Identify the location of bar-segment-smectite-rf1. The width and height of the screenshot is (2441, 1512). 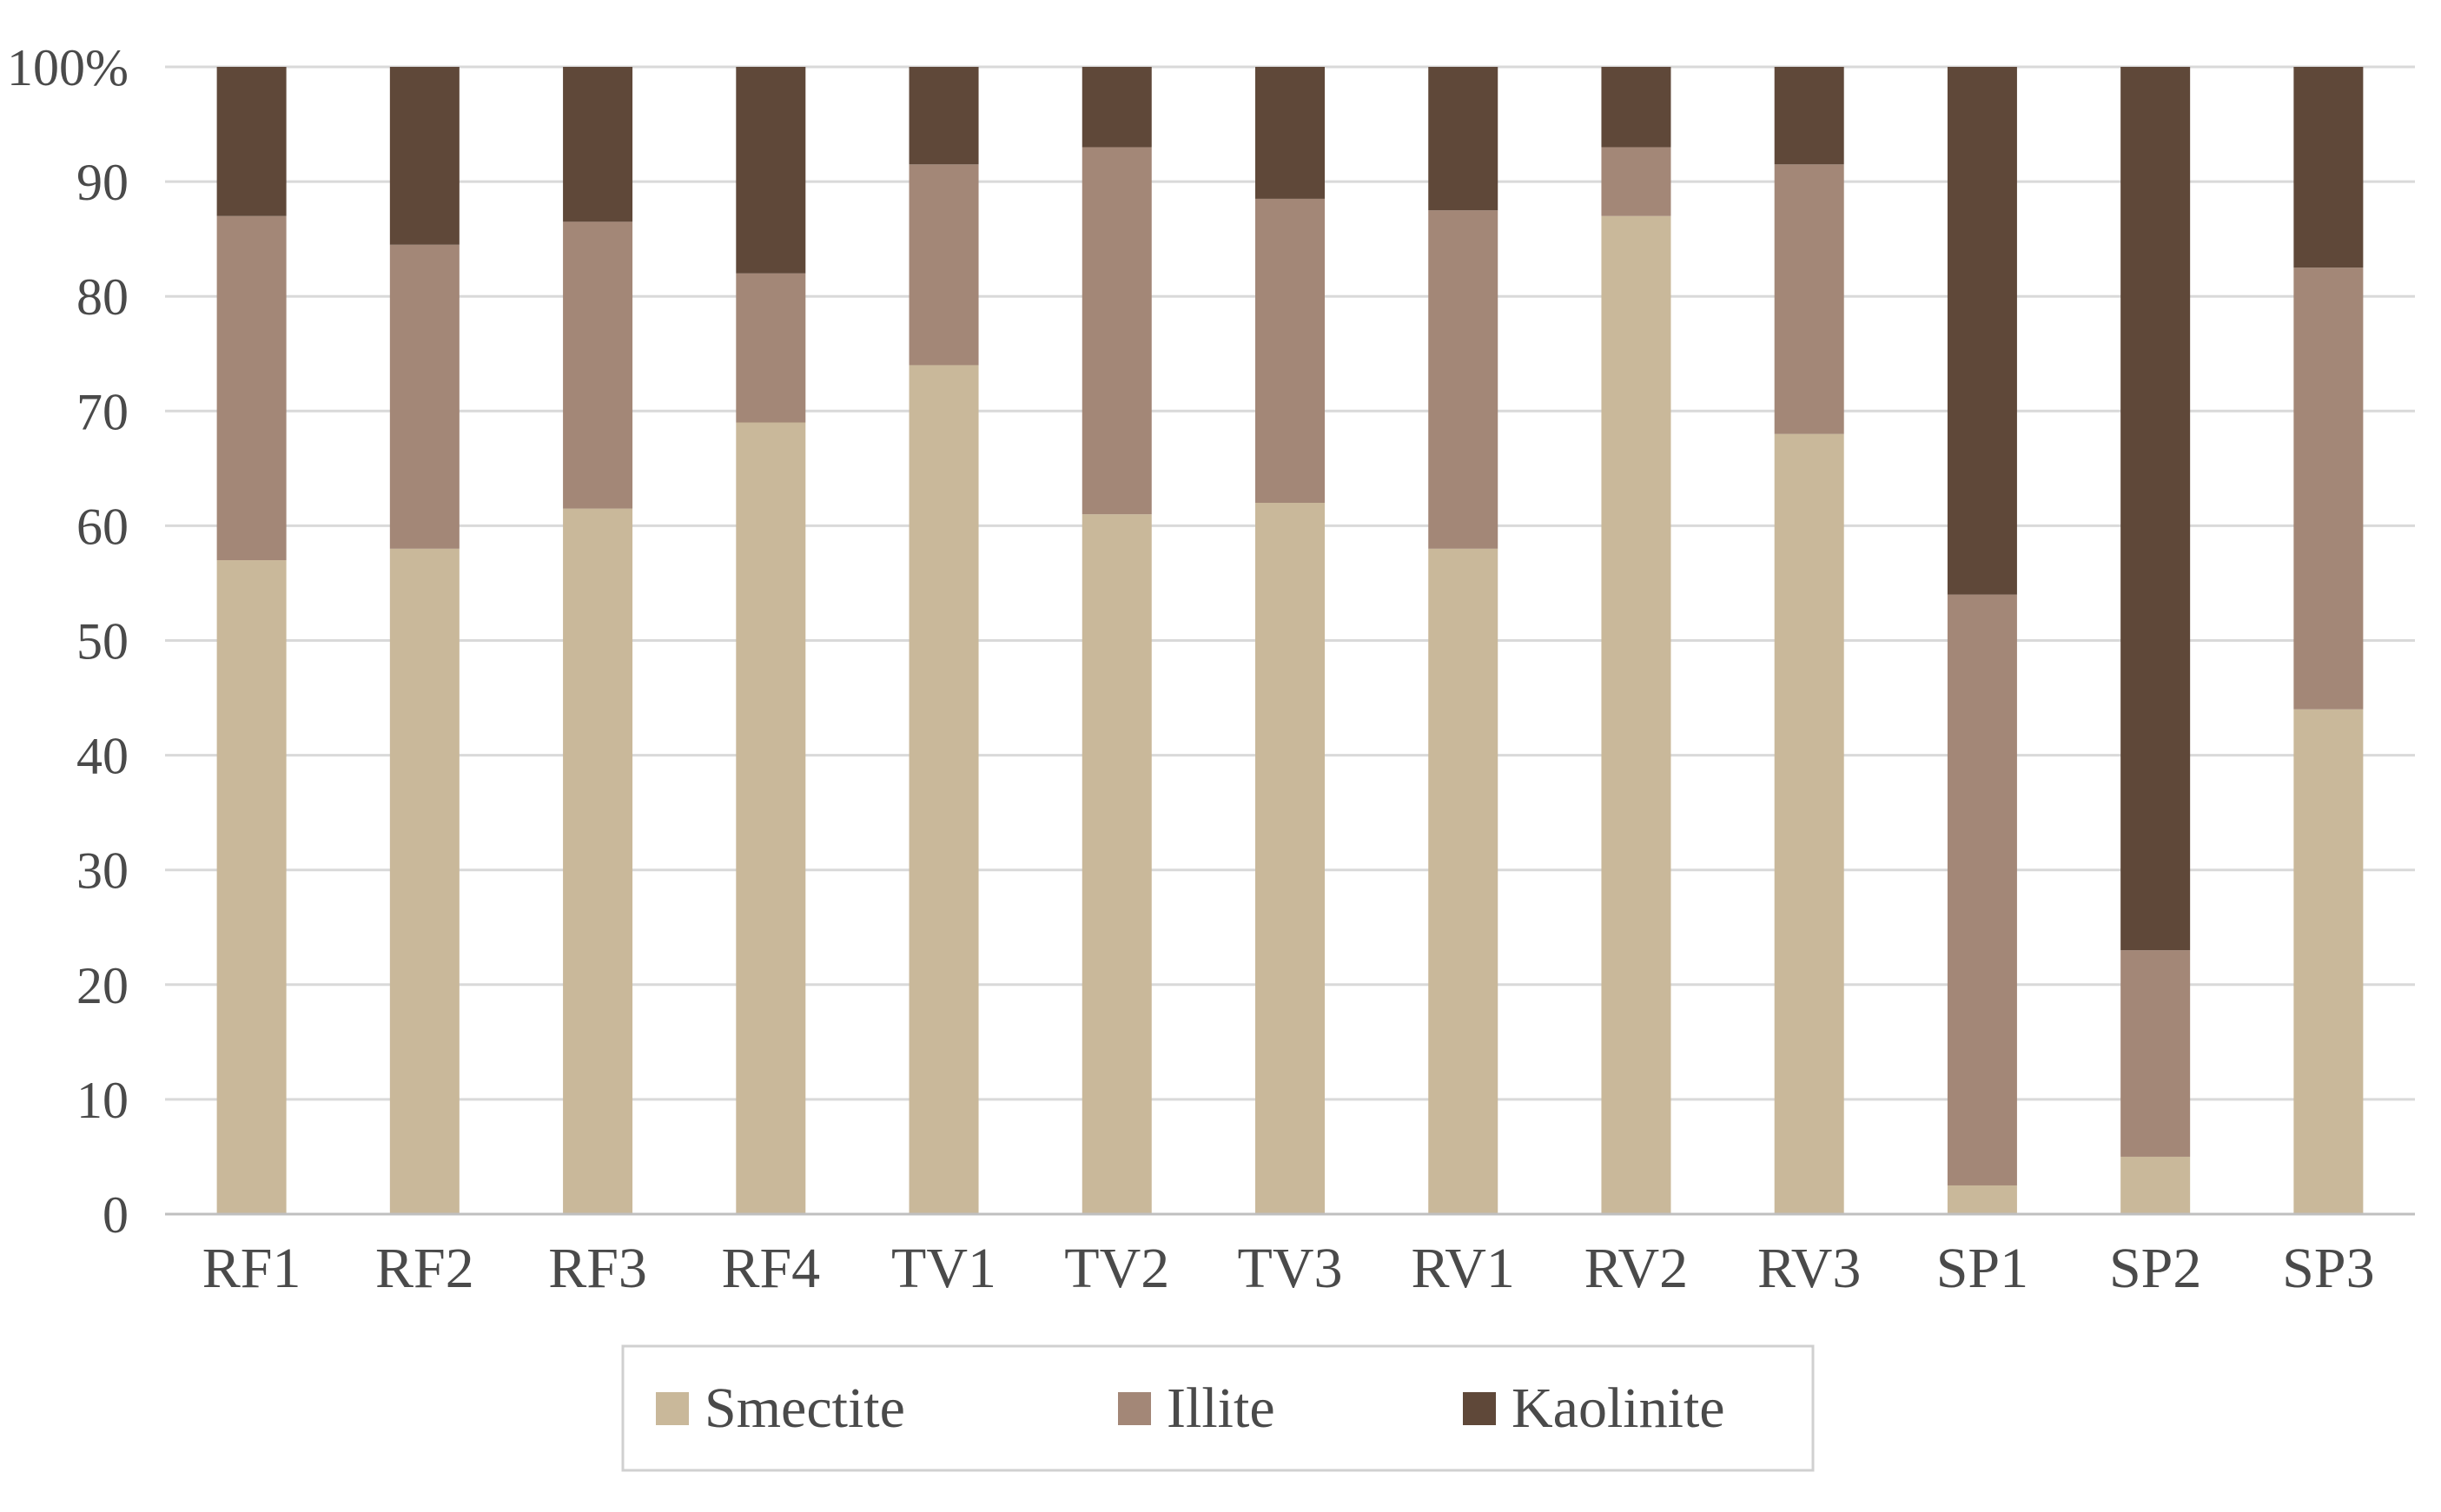
(251, 887).